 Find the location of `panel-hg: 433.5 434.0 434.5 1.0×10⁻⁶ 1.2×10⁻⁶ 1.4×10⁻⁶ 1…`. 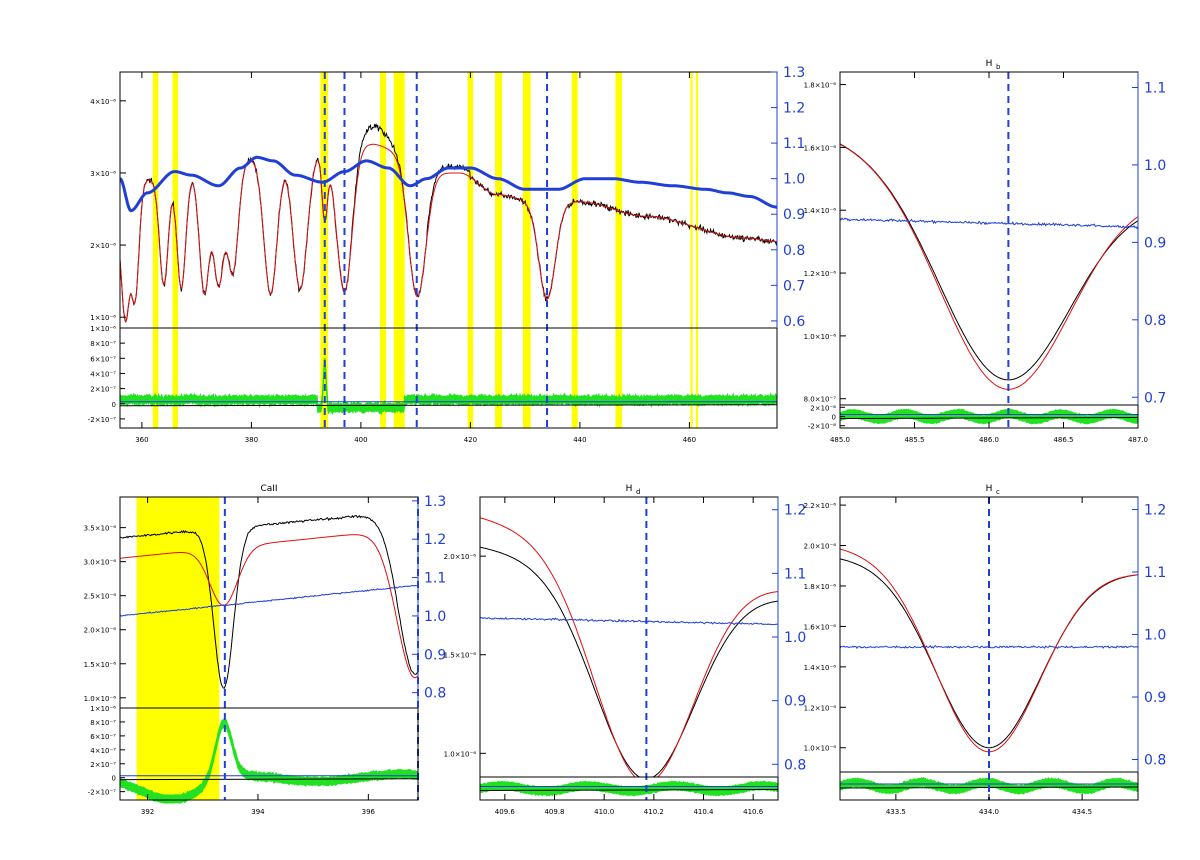

panel-hg: 433.5 434.0 434.5 1.0×10⁻⁶ 1.2×10⁻⁶ 1.4×10⁻⁶ 1… is located at coordinates (985, 650).